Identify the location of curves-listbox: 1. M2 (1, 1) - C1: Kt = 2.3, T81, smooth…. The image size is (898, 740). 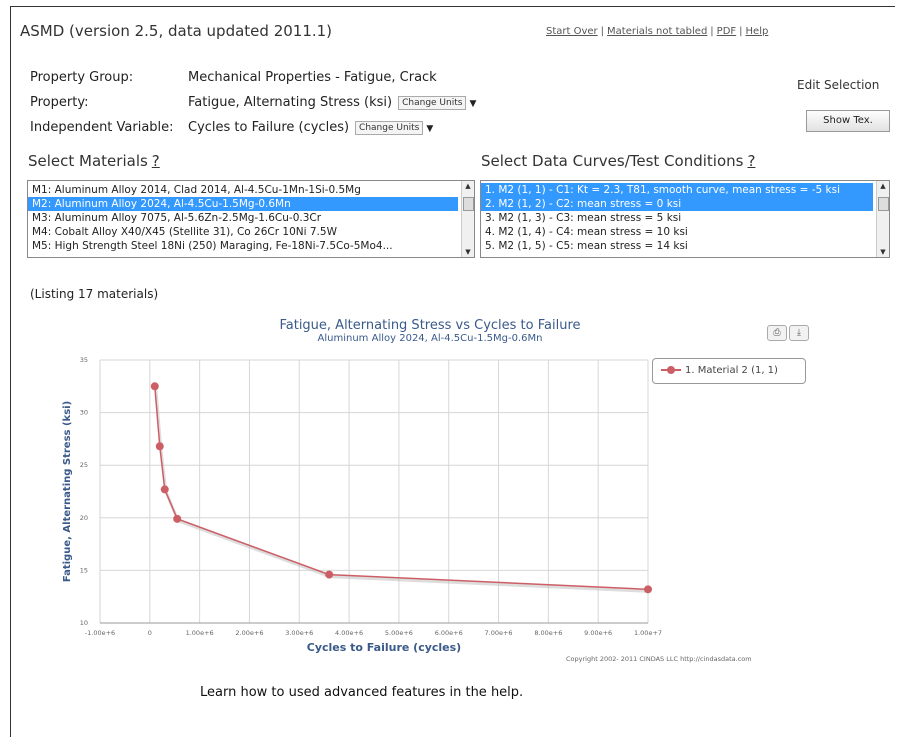
(685, 219).